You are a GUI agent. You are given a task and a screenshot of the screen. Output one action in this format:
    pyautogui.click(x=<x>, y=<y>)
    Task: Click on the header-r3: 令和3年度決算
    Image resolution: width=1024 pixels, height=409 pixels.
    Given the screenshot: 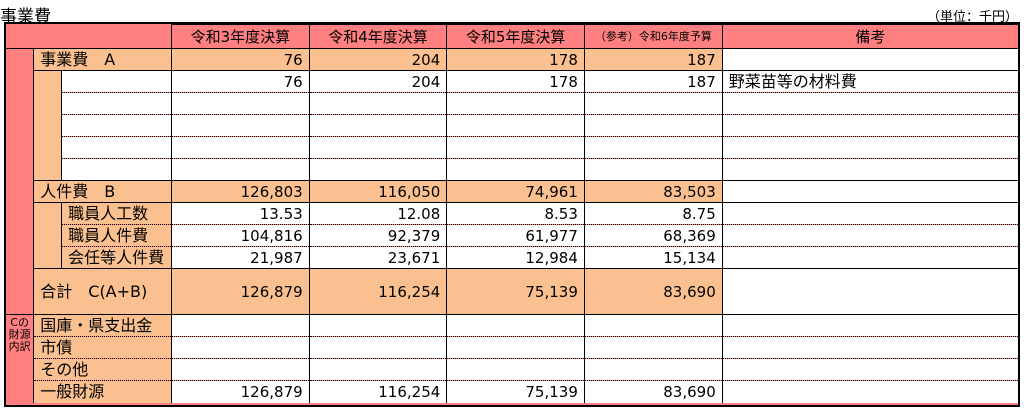 What is the action you would take?
    pyautogui.click(x=240, y=36)
    